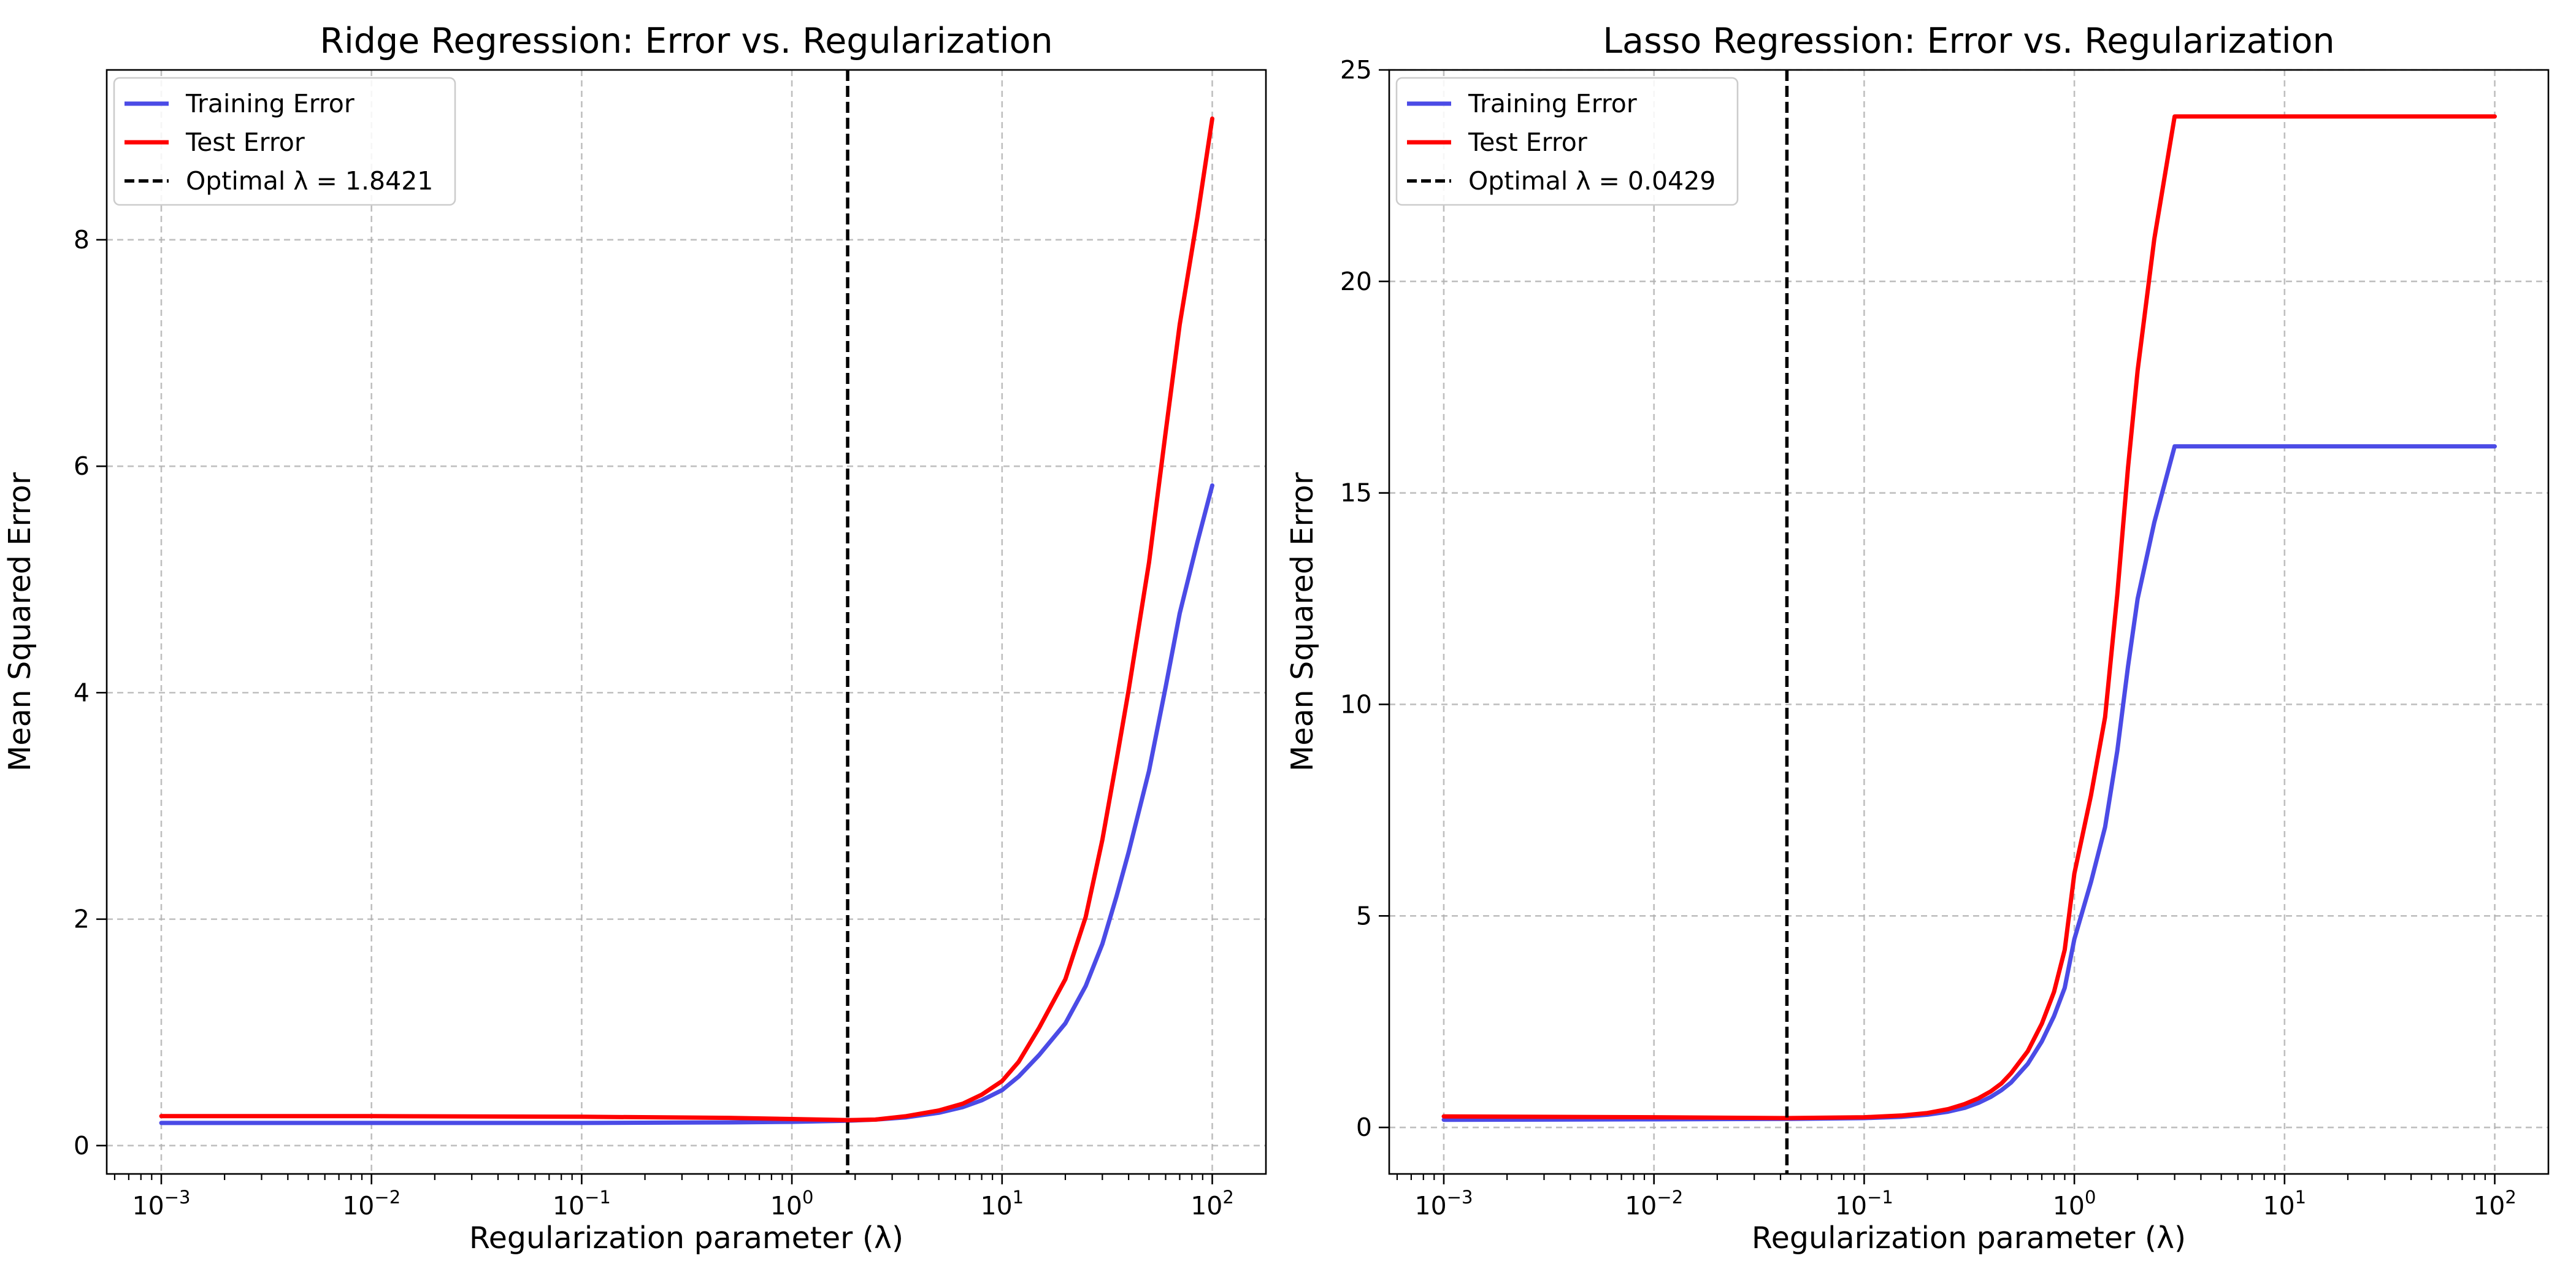 The image size is (2576, 1288). What do you see at coordinates (82, 919) in the screenshot?
I see `ridge-y-tick-label: 2` at bounding box center [82, 919].